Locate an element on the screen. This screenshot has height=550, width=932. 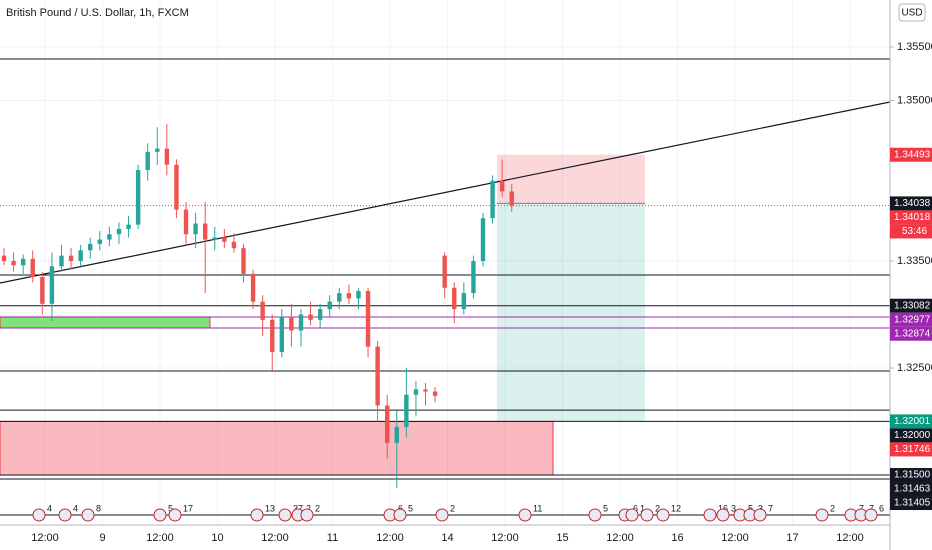
event-count: 2 is located at coordinates (317, 508).